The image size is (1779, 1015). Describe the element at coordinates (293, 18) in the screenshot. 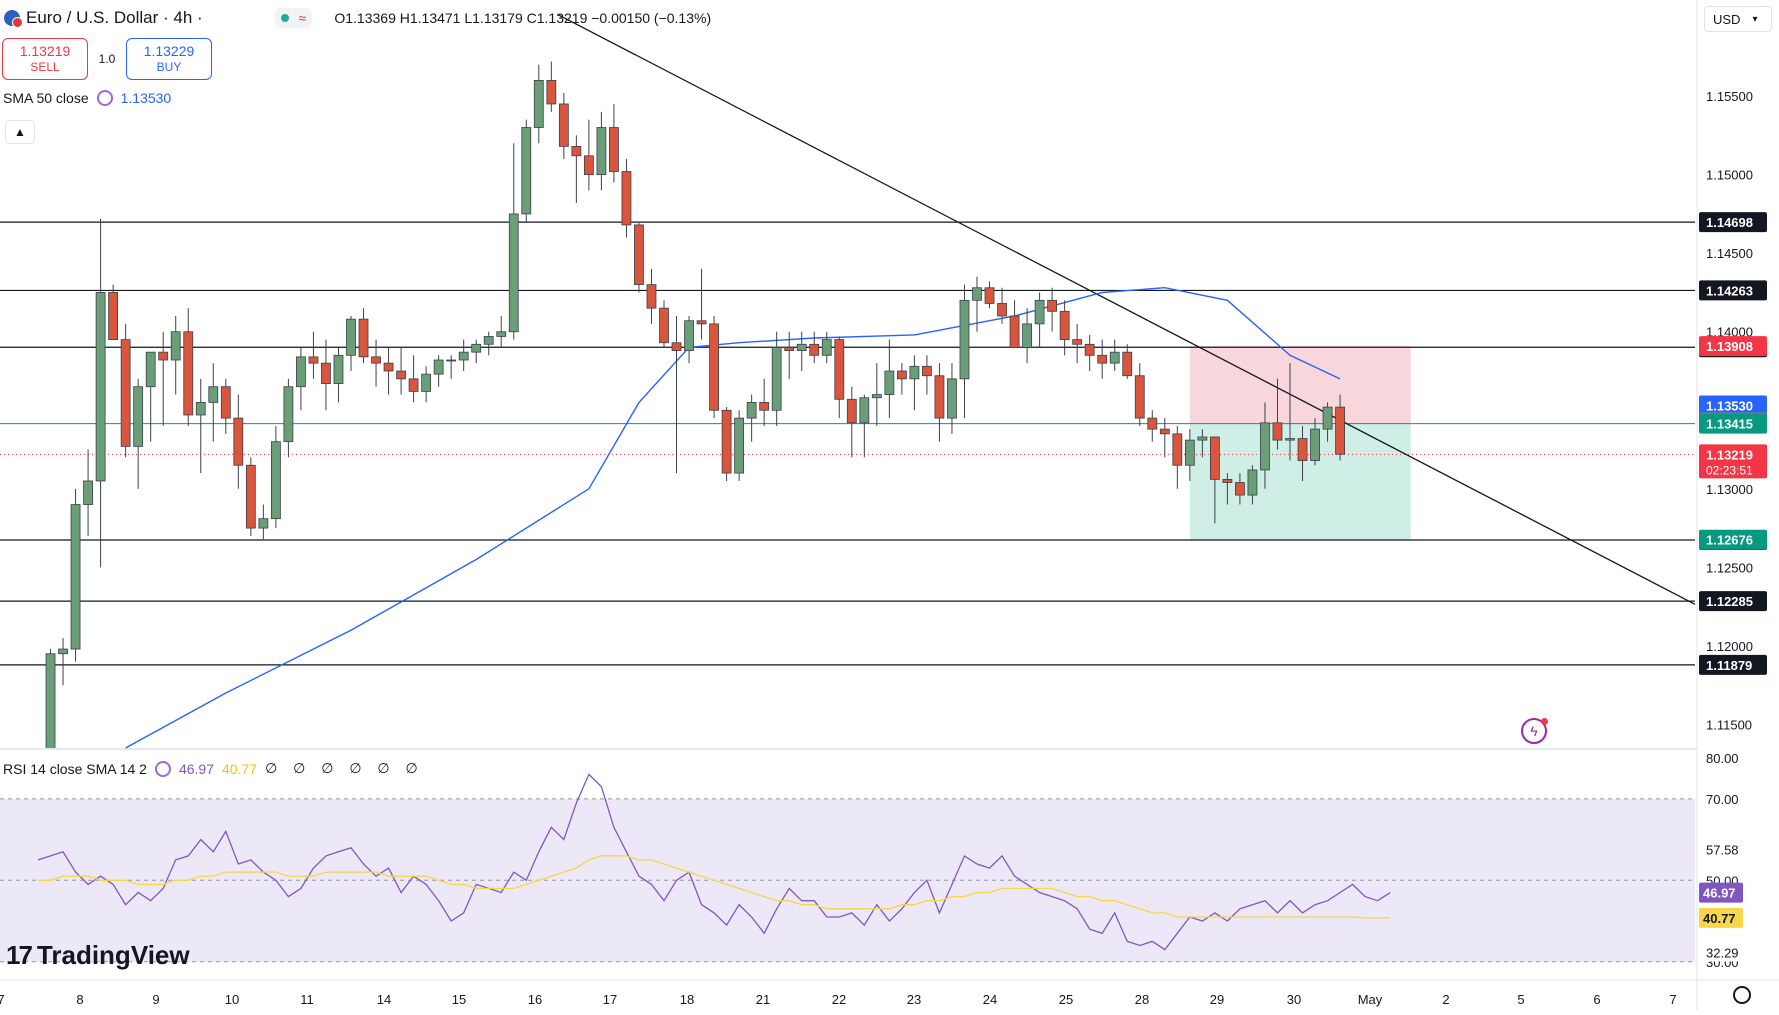

I see `market-status-pill: ≈` at that location.